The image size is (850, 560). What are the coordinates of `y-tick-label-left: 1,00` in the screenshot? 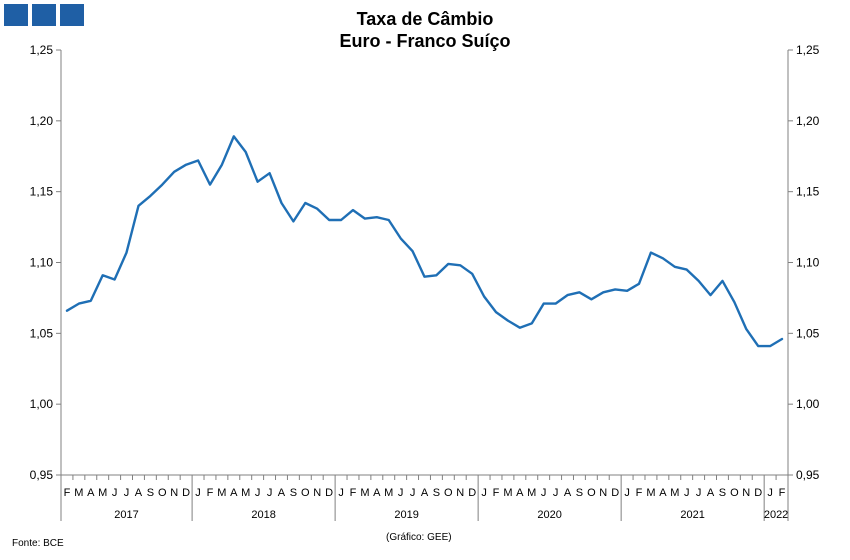 It's located at (42, 404).